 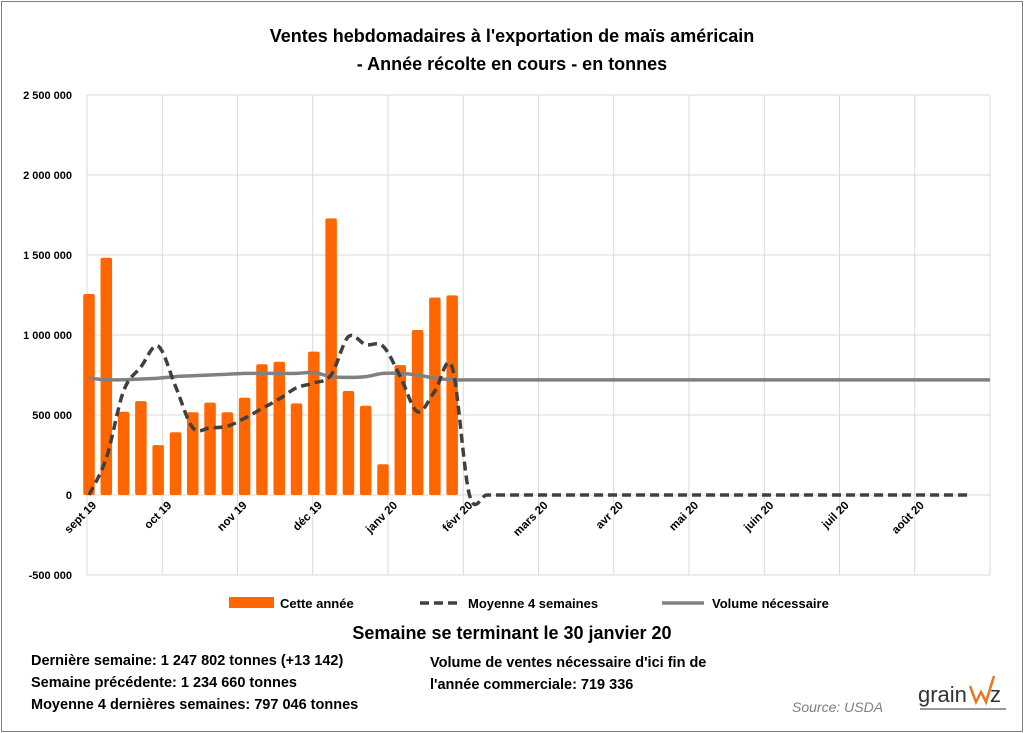 I want to click on x-tick-label: sept 19, so click(x=81, y=518).